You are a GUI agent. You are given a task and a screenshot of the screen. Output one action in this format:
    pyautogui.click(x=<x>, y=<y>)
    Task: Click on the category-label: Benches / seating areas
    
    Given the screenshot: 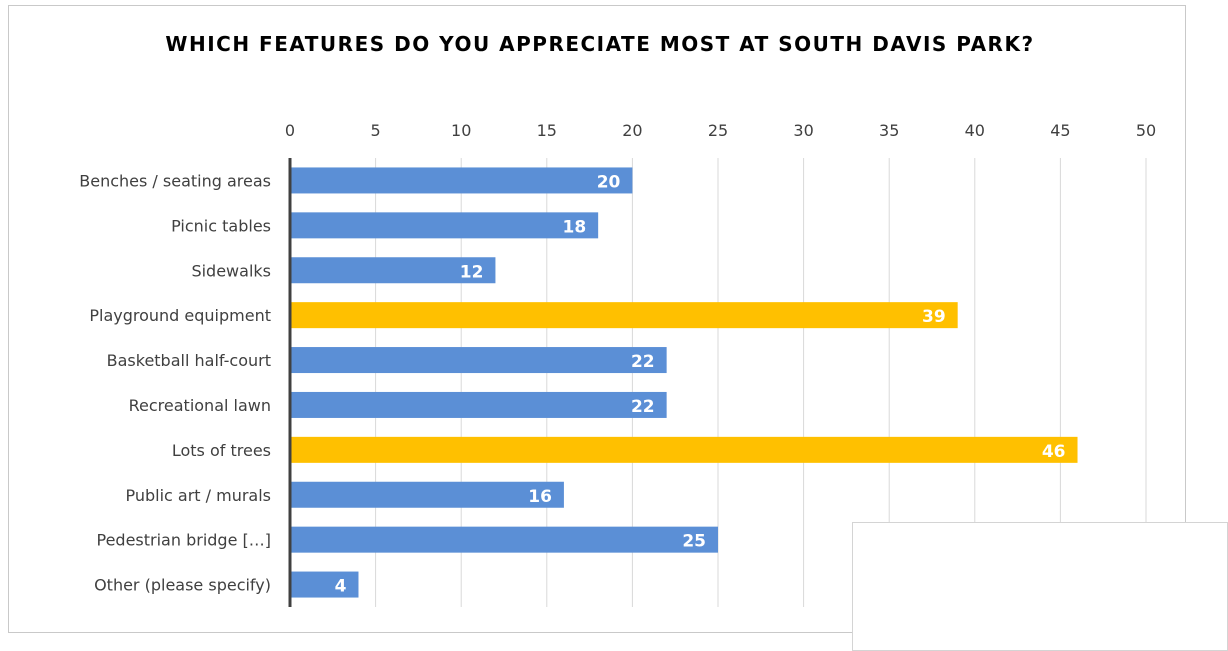 What is the action you would take?
    pyautogui.click(x=175, y=180)
    